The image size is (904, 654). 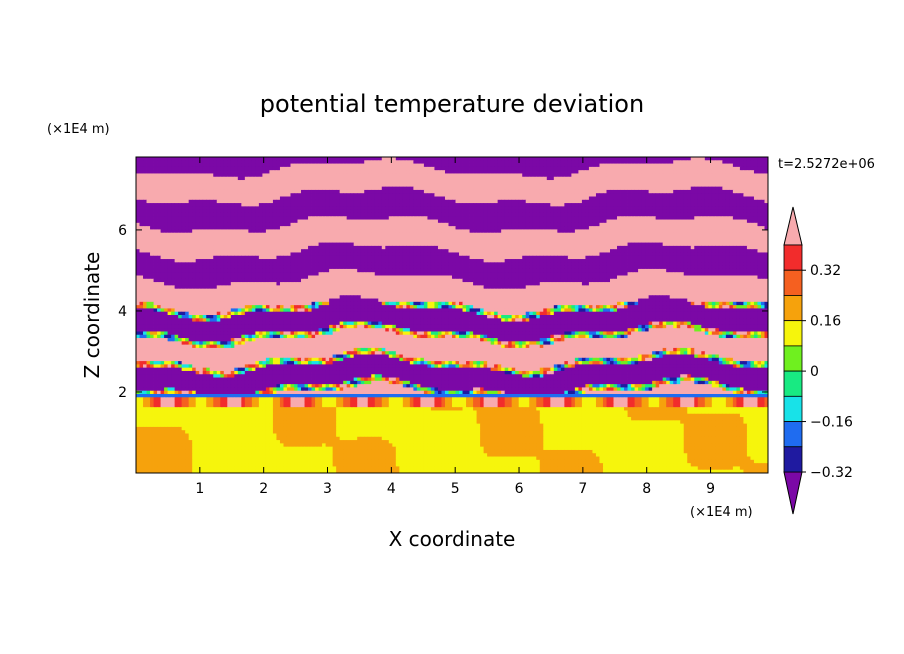 What do you see at coordinates (122, 393) in the screenshot?
I see `y-tick-label: 2` at bounding box center [122, 393].